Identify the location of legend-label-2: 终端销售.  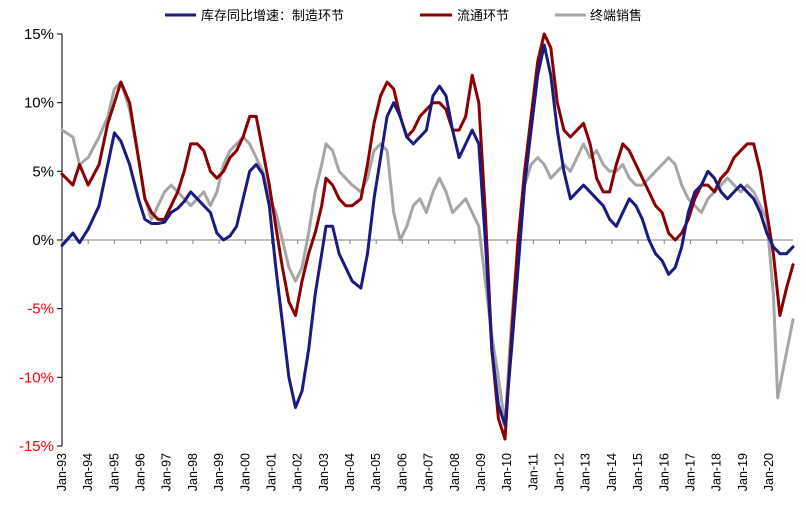
(616, 16).